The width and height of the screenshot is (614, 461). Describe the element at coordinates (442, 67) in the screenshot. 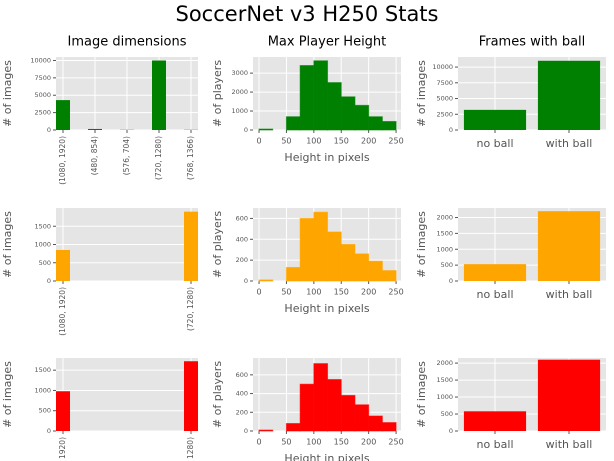

I see `y-tick-label: 10000` at that location.